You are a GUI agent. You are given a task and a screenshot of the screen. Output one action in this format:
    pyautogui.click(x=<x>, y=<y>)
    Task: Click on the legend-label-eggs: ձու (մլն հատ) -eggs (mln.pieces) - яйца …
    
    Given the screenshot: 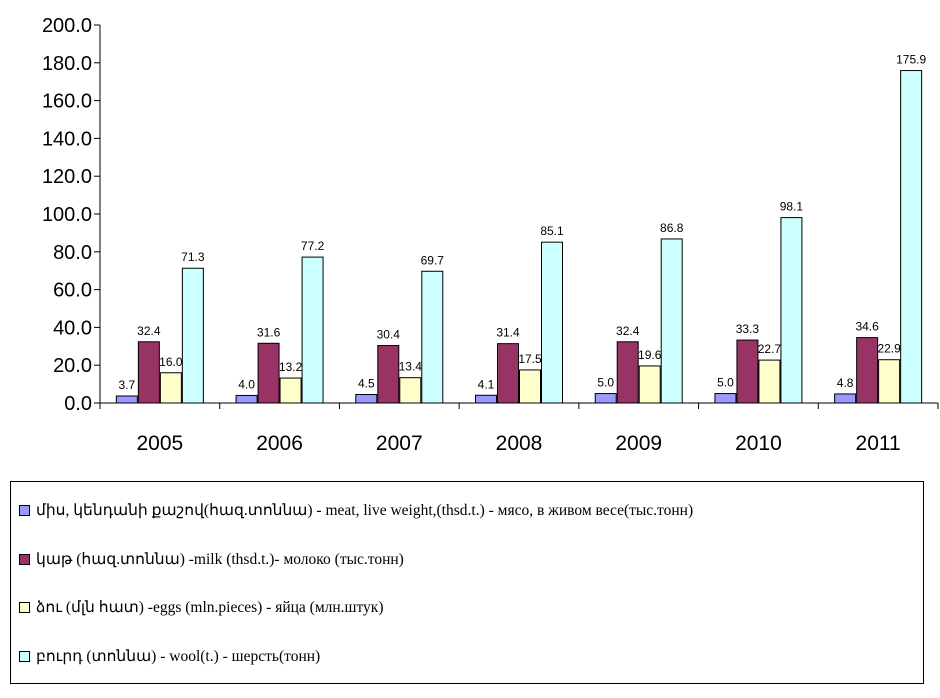 What is the action you would take?
    pyautogui.click(x=210, y=607)
    